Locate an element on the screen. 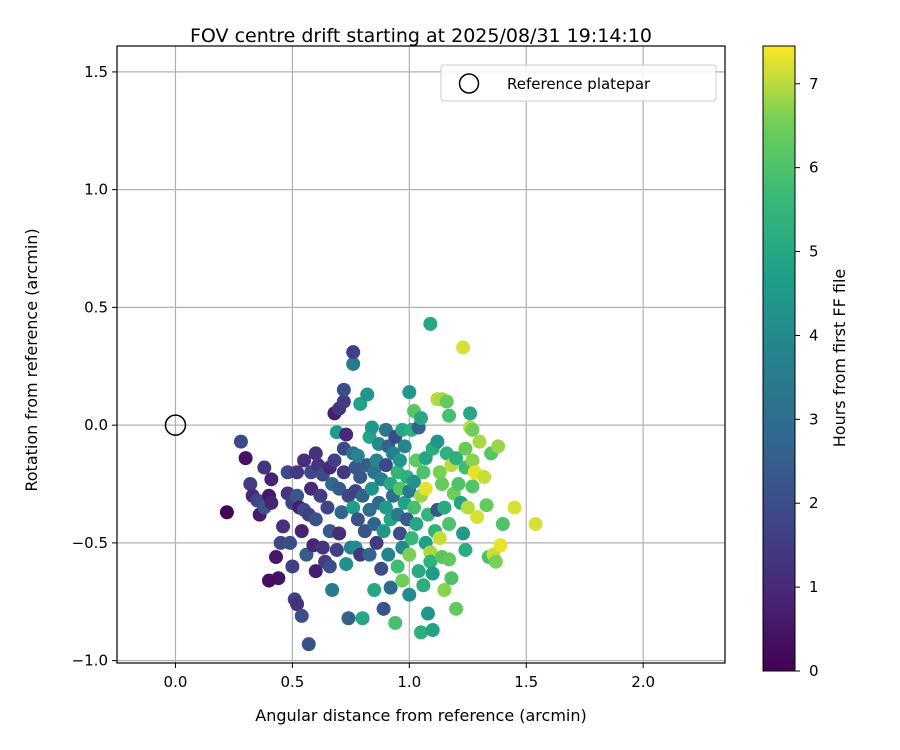 The height and width of the screenshot is (750, 900). colorbar: 0 1 2 3 4 5 6 7 Hours from first FF file is located at coordinates (805, 362).